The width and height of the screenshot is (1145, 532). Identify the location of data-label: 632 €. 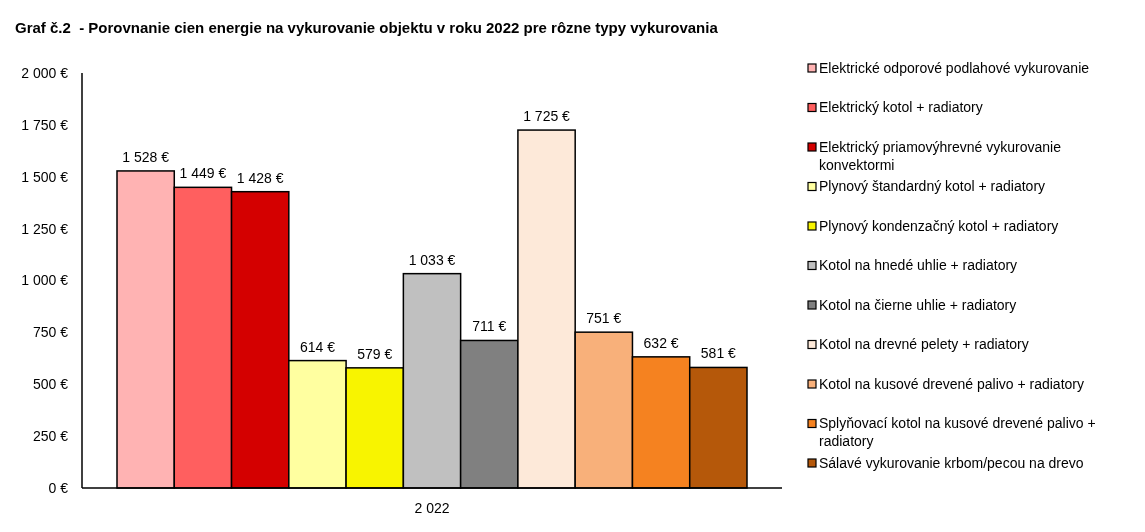
(661, 342).